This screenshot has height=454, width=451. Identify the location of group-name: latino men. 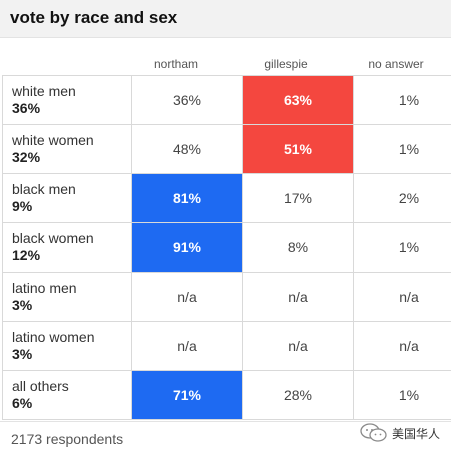
(71, 288).